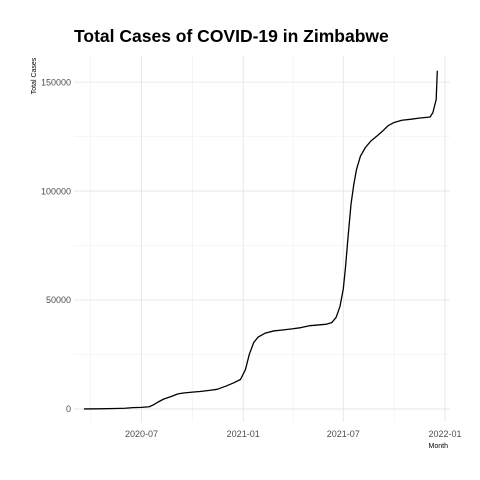 The image size is (480, 480). I want to click on x-axis-title: Month, so click(439, 446).